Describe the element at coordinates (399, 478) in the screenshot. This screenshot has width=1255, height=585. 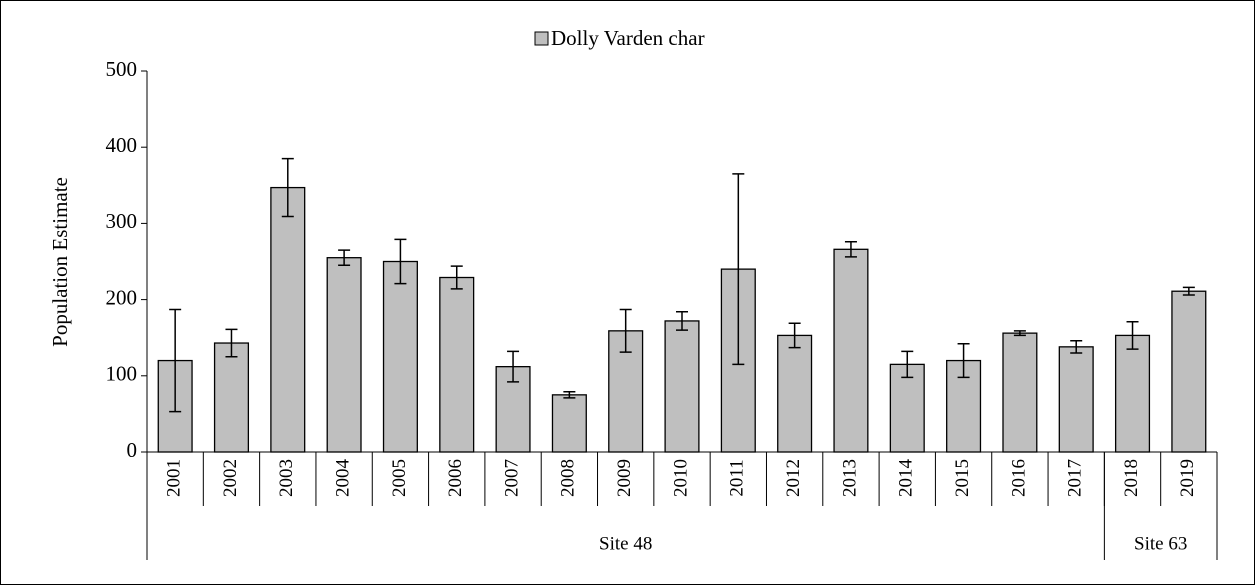
I see `x-tick-label: 2005` at that location.